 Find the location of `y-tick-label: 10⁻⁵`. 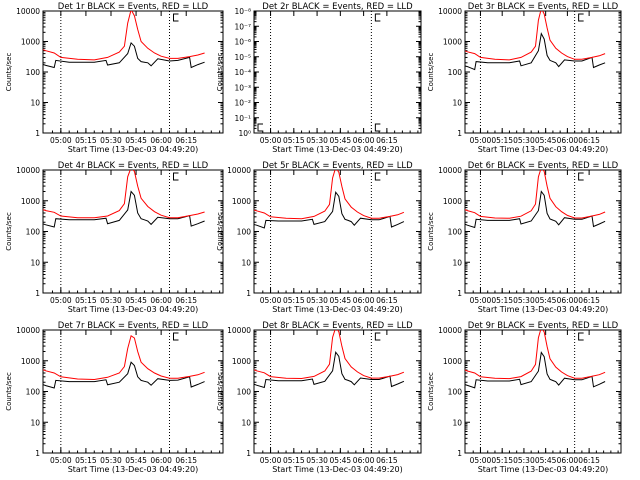

y-tick-label: 10⁻⁵ is located at coordinates (242, 57).